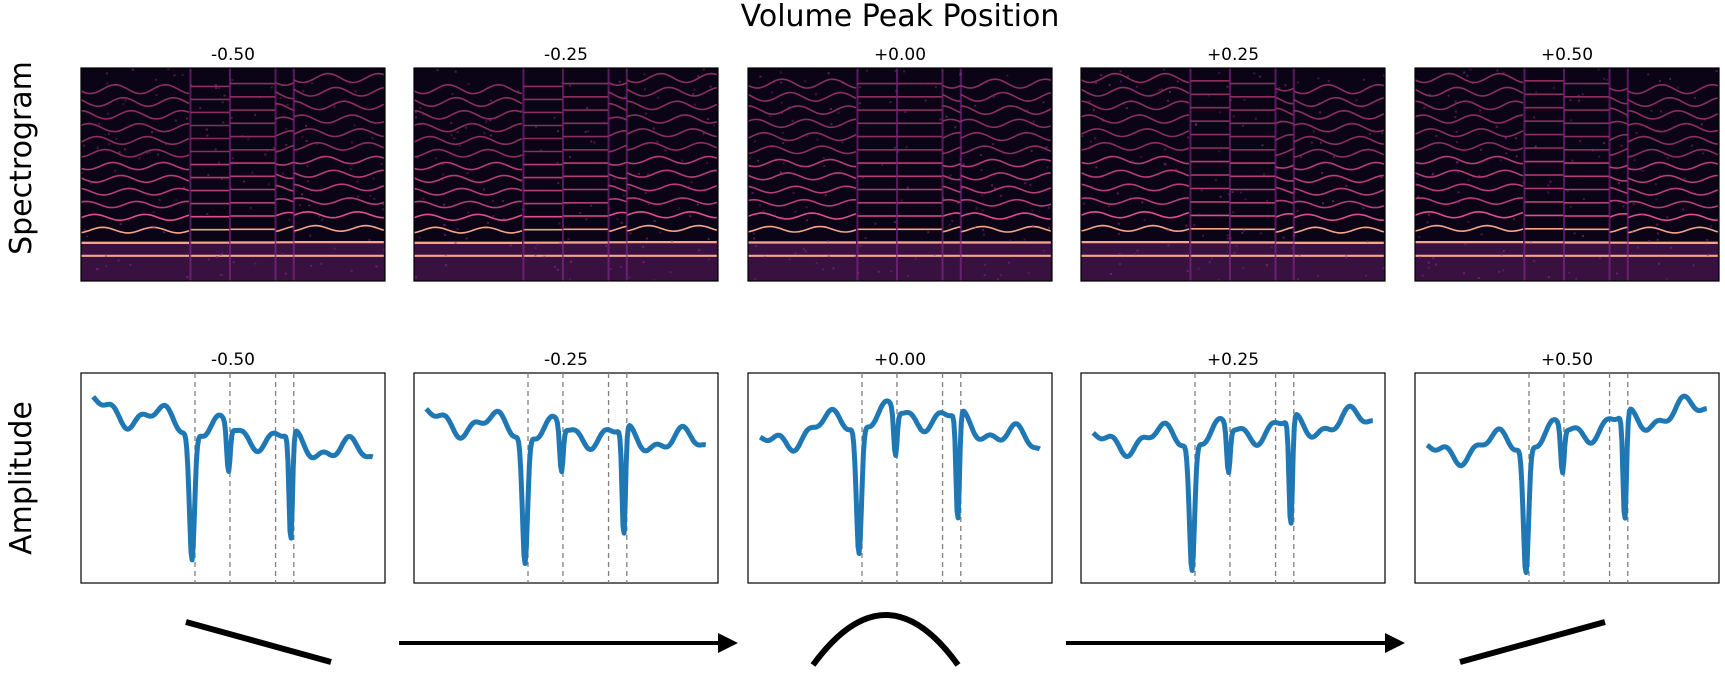 The height and width of the screenshot is (675, 1725). What do you see at coordinates (885, 639) in the screenshot?
I see `envelope-glyph-arch` at bounding box center [885, 639].